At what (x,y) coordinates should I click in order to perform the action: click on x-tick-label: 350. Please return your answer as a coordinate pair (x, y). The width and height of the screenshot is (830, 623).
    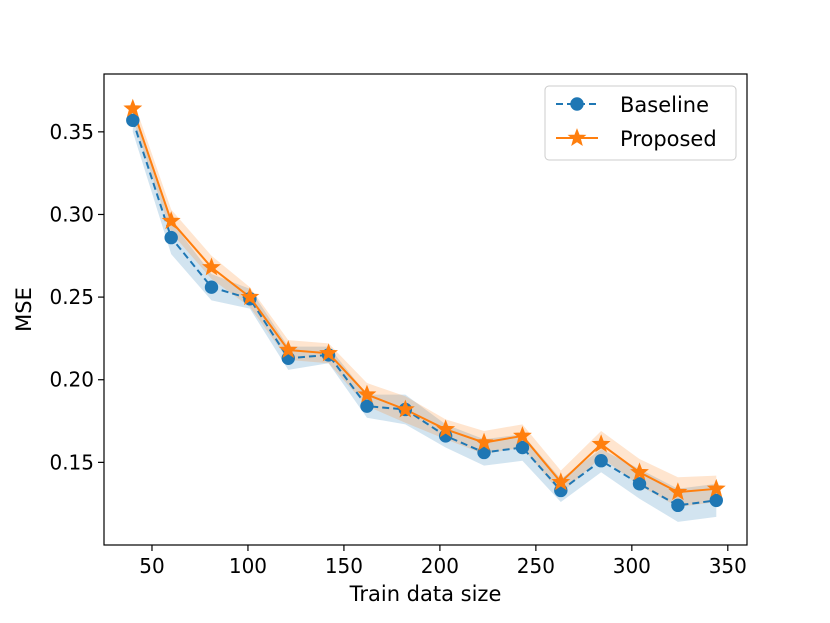
    Looking at the image, I should click on (728, 566).